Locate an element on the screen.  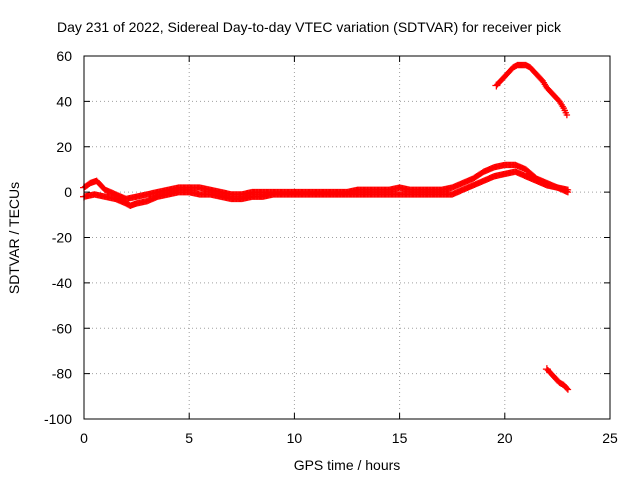
y-tick-label: -80 is located at coordinates (62, 374).